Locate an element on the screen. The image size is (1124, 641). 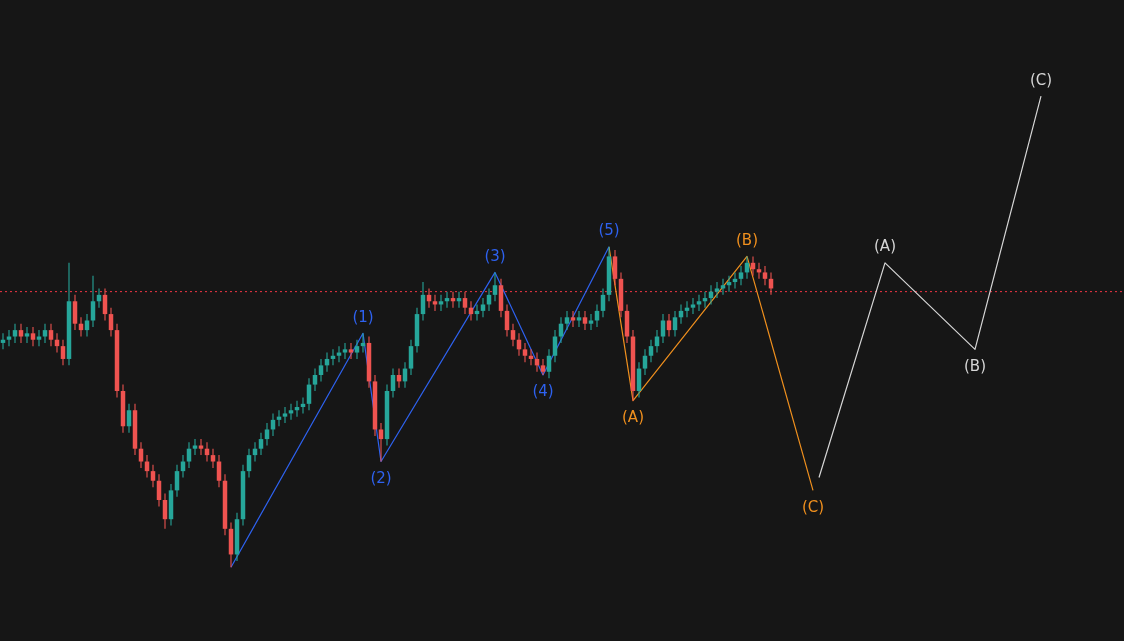
annotation: (3) is located at coordinates (495, 255).